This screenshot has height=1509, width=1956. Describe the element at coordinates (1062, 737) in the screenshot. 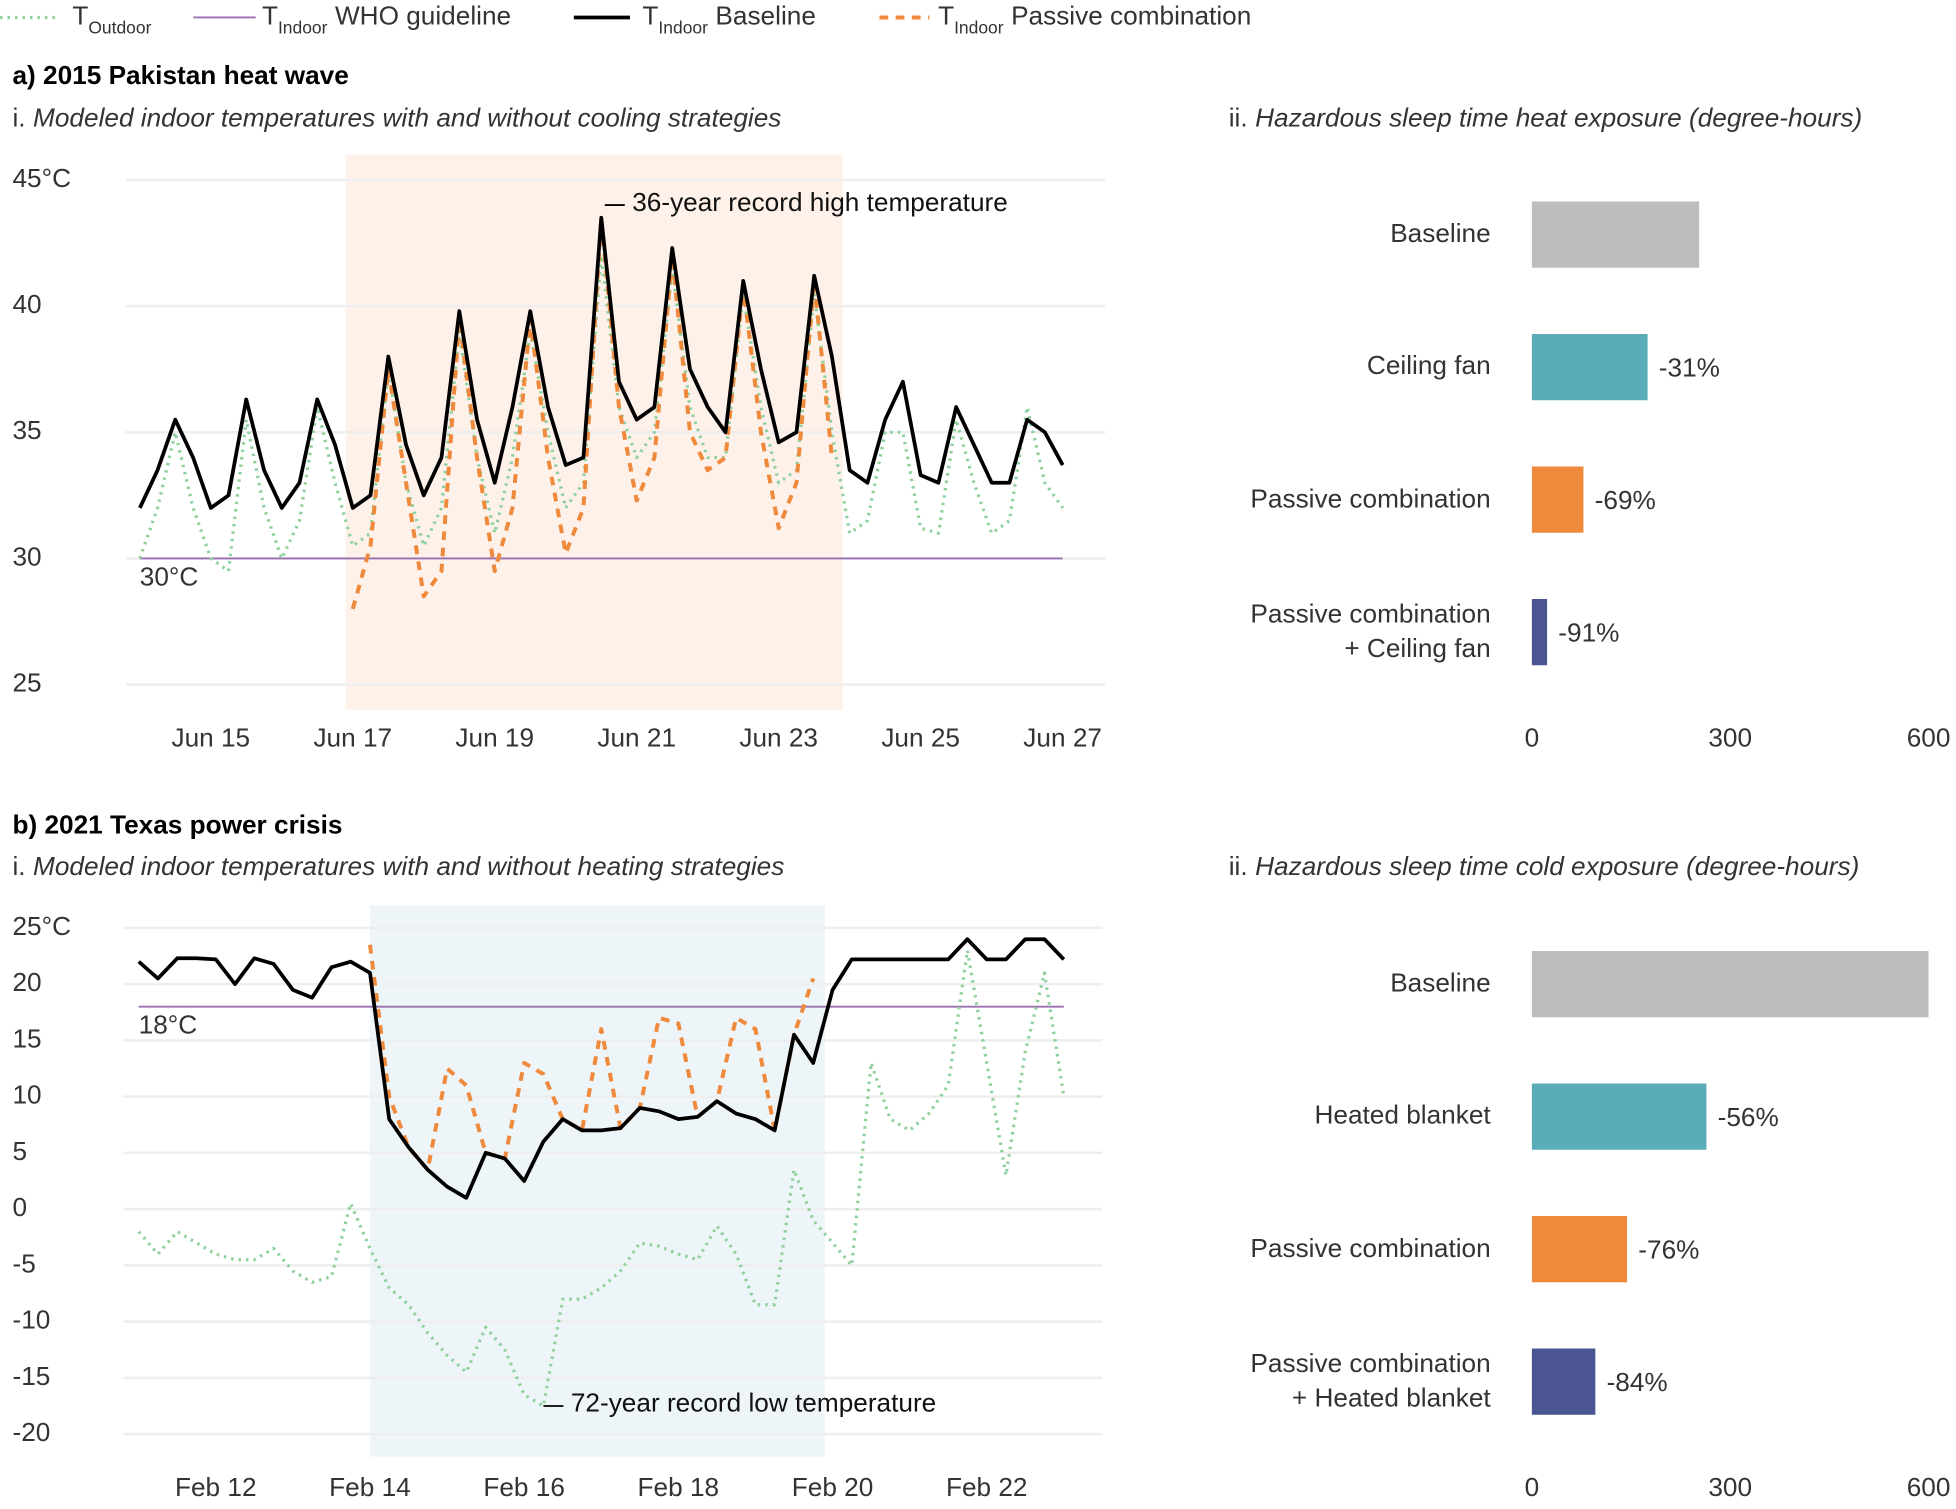

I see `x-tick-label: Jun 27` at that location.